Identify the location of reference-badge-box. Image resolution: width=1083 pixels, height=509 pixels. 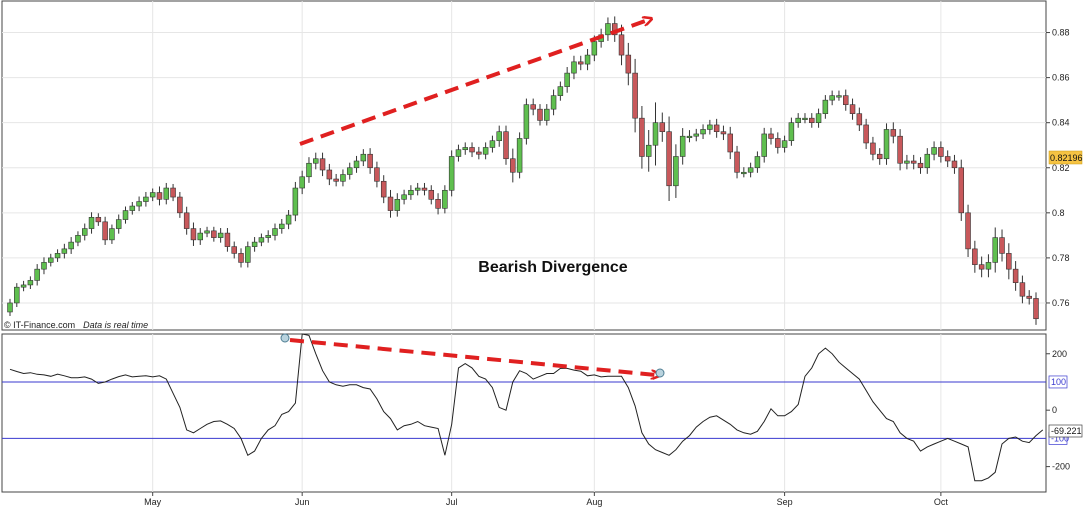
(1058, 382).